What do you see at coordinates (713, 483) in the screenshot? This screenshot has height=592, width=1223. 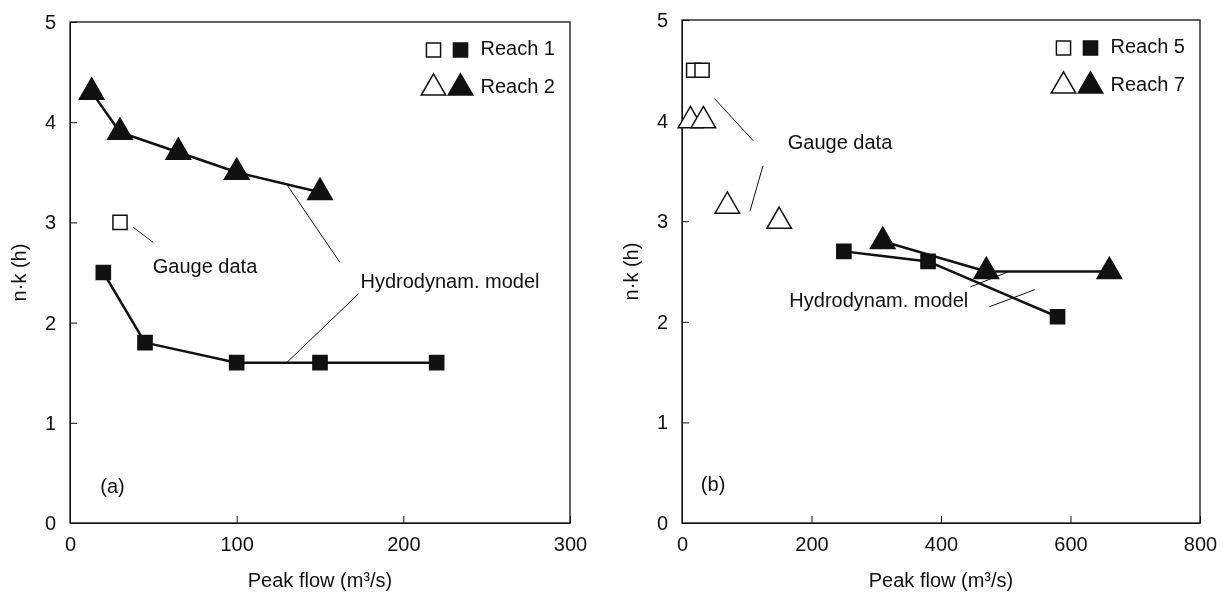 I see `annotation: (b)` at bounding box center [713, 483].